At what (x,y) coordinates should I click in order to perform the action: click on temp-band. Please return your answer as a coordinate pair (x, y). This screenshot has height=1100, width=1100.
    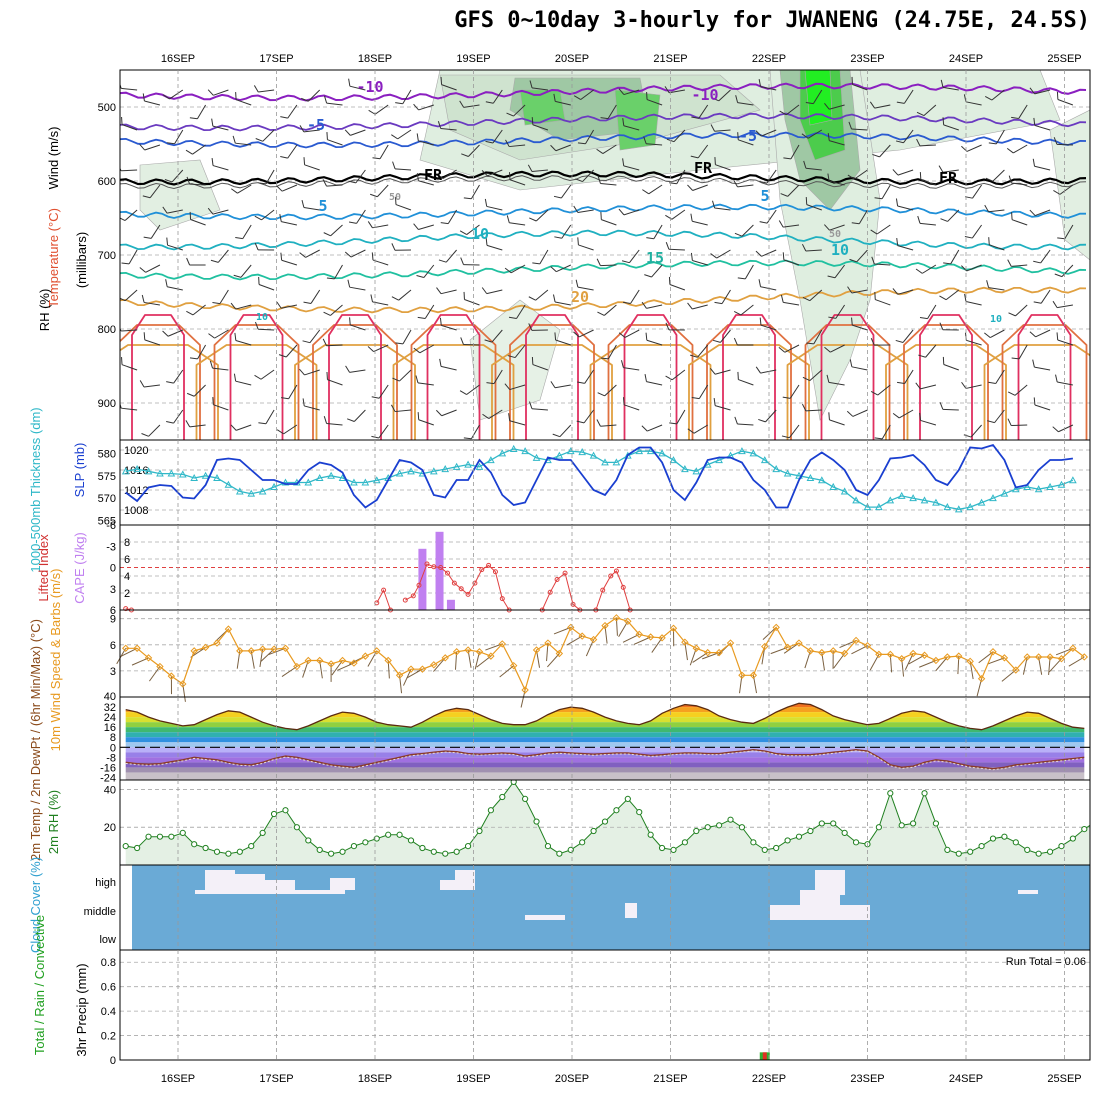
    Looking at the image, I should click on (605, 710).